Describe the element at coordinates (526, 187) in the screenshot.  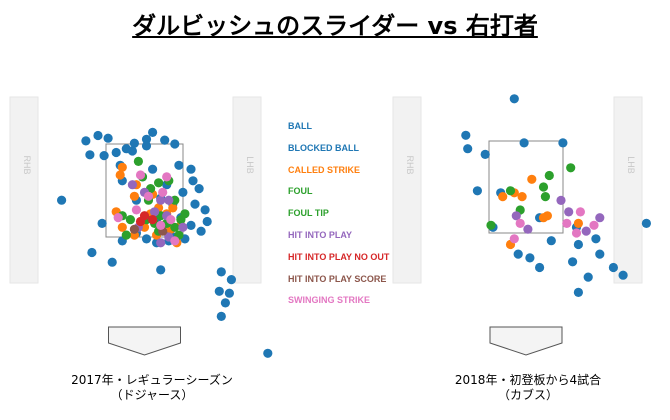
I see `strike-zone` at that location.